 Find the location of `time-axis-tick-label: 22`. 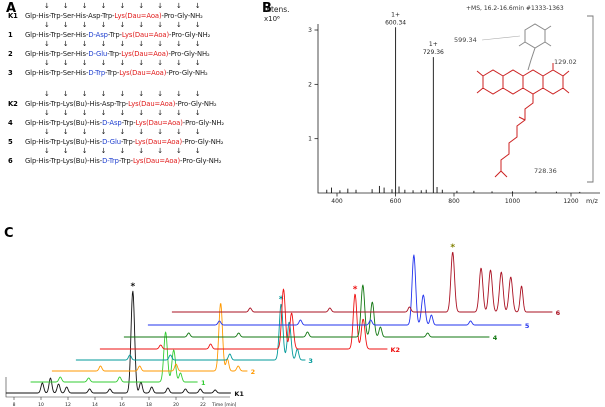

time-axis-tick-label: 22 is located at coordinates (203, 404).